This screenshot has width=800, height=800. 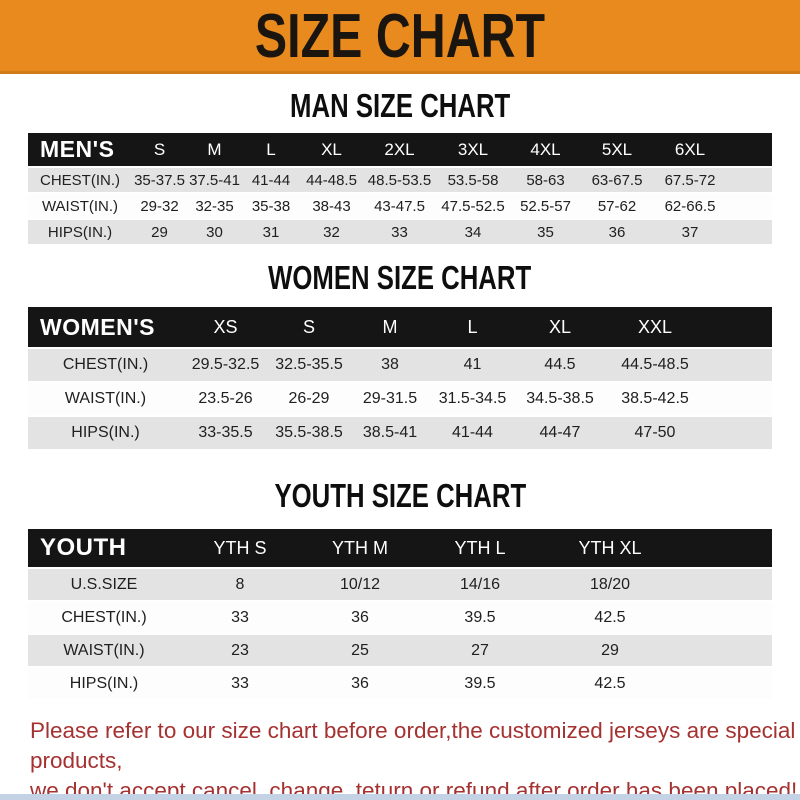 What do you see at coordinates (271, 232) in the screenshot?
I see `size-value-cell: 31` at bounding box center [271, 232].